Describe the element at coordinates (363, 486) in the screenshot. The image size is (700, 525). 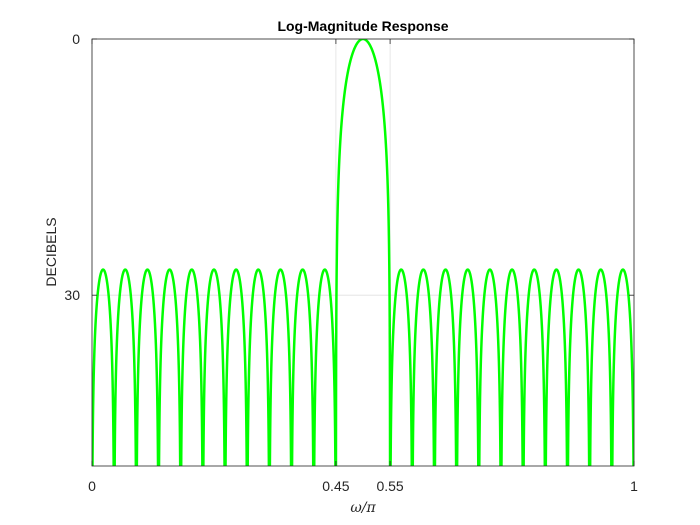
I see `x-tick-labels: 0 0.45 0.55 1` at that location.